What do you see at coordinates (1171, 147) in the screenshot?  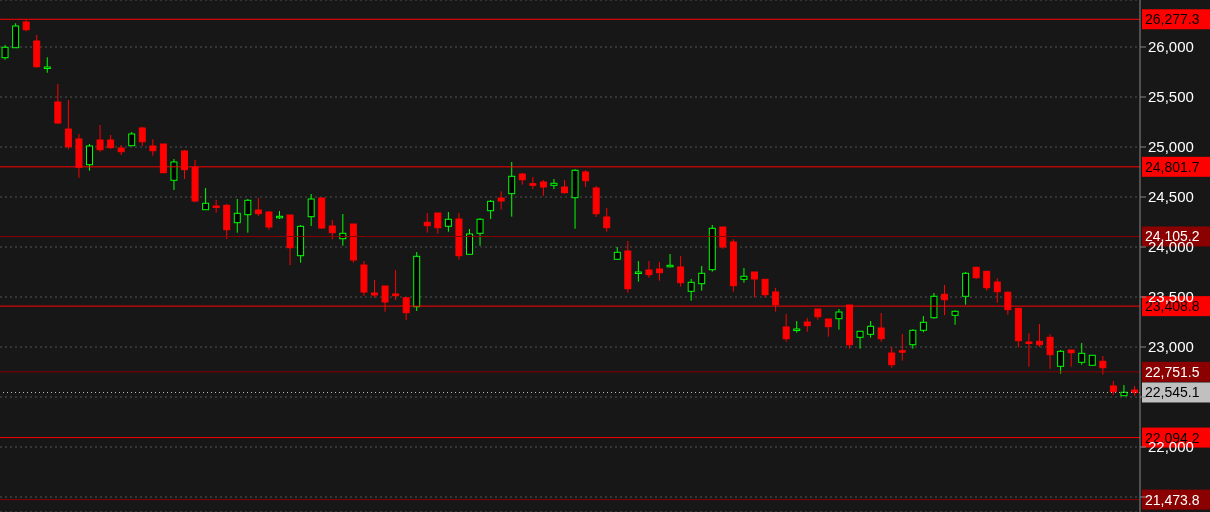 I see `y-tick-label: 25,000` at bounding box center [1171, 147].